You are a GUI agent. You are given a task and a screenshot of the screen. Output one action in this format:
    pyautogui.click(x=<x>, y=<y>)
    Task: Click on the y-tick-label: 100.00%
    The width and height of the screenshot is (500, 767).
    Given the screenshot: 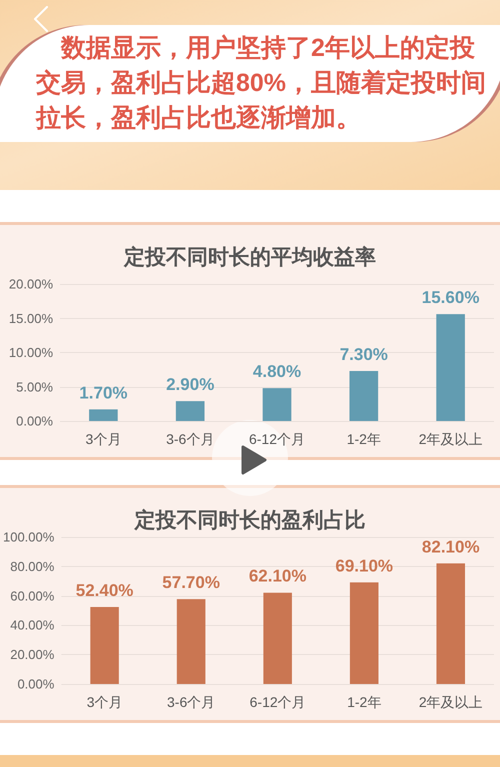 What is the action you would take?
    pyautogui.click(x=28, y=537)
    